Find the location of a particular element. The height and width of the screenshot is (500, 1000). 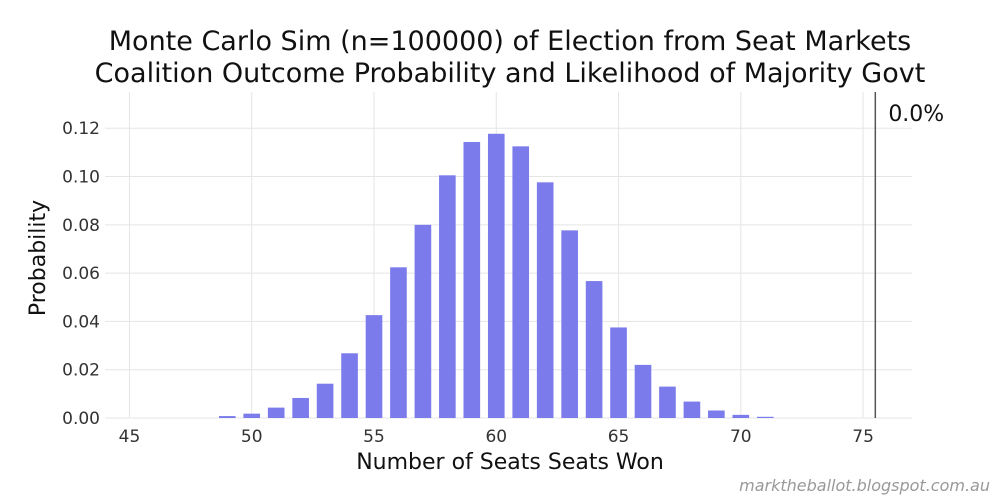

y-axis-label: Probability is located at coordinates (38, 258).